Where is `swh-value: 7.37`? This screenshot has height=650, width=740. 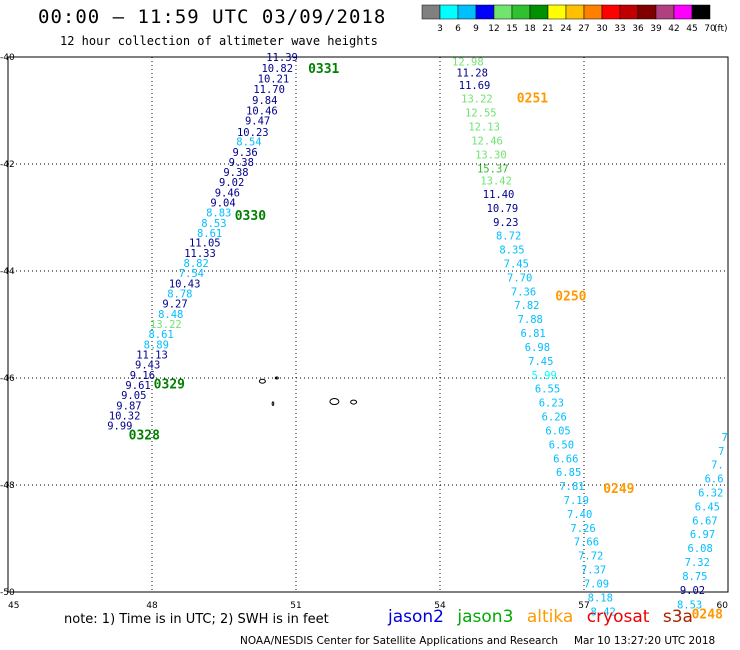 swh-value: 7.37 is located at coordinates (593, 571).